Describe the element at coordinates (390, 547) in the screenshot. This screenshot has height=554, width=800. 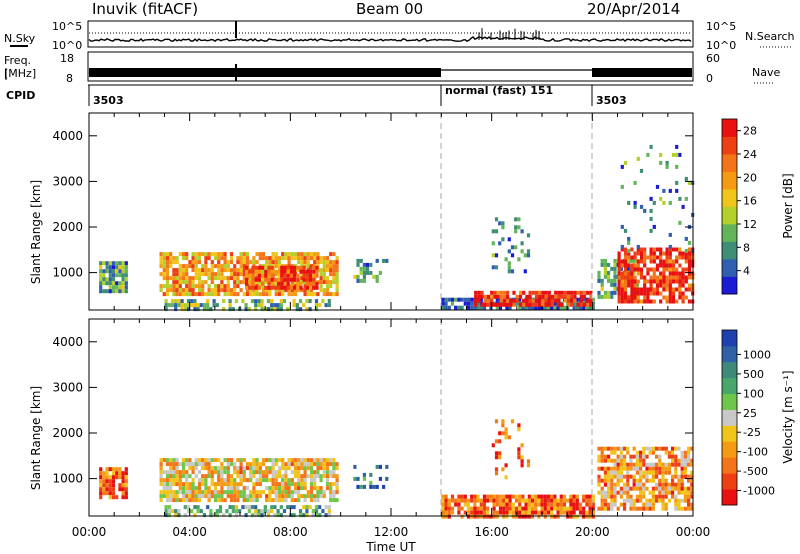
I see `time-xlabel: Time UT` at that location.